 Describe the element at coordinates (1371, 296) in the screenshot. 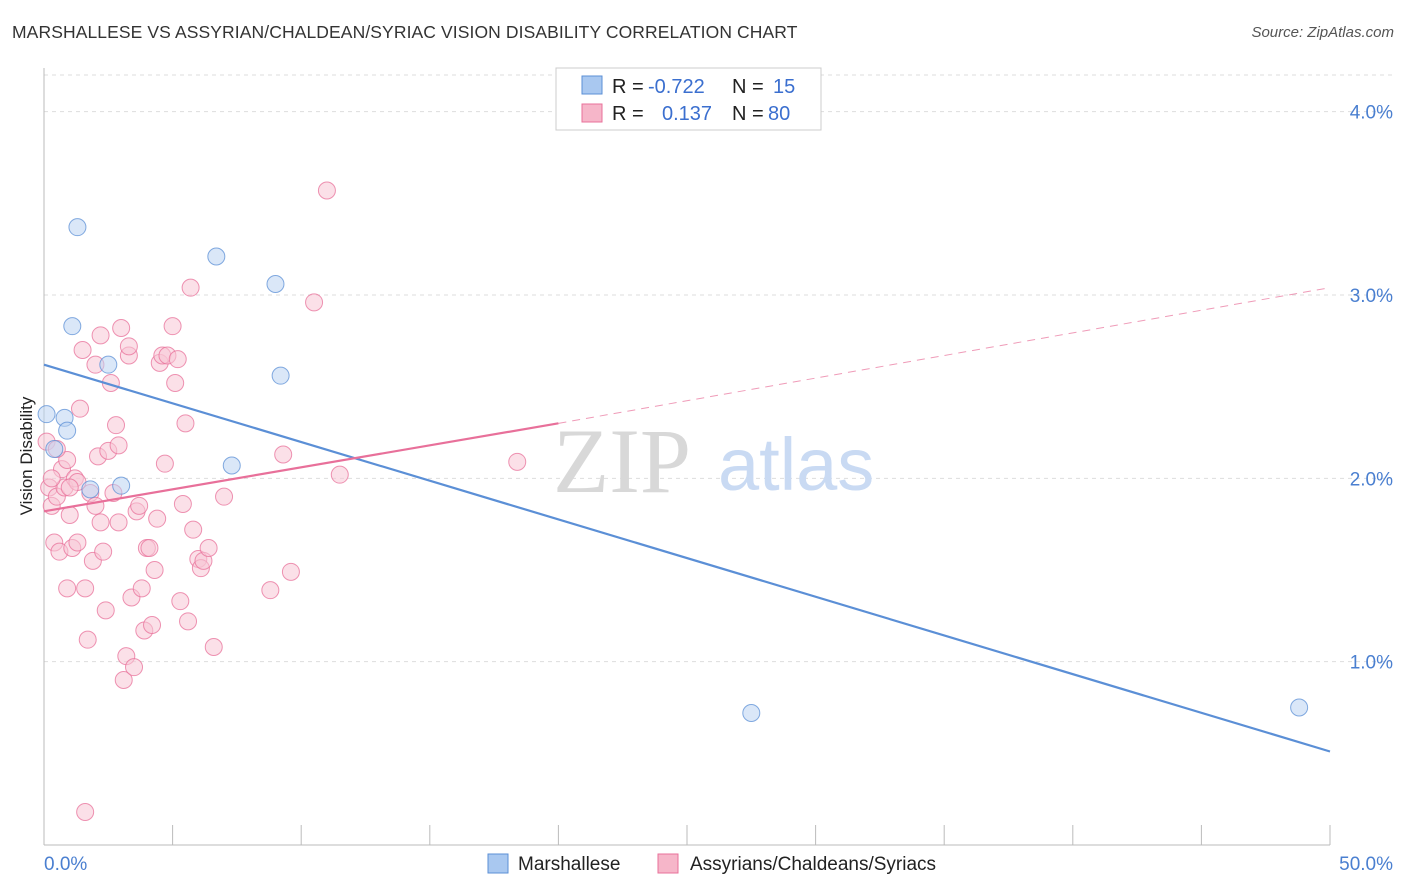

I see `y-tick-label-2: 3.0%` at that location.